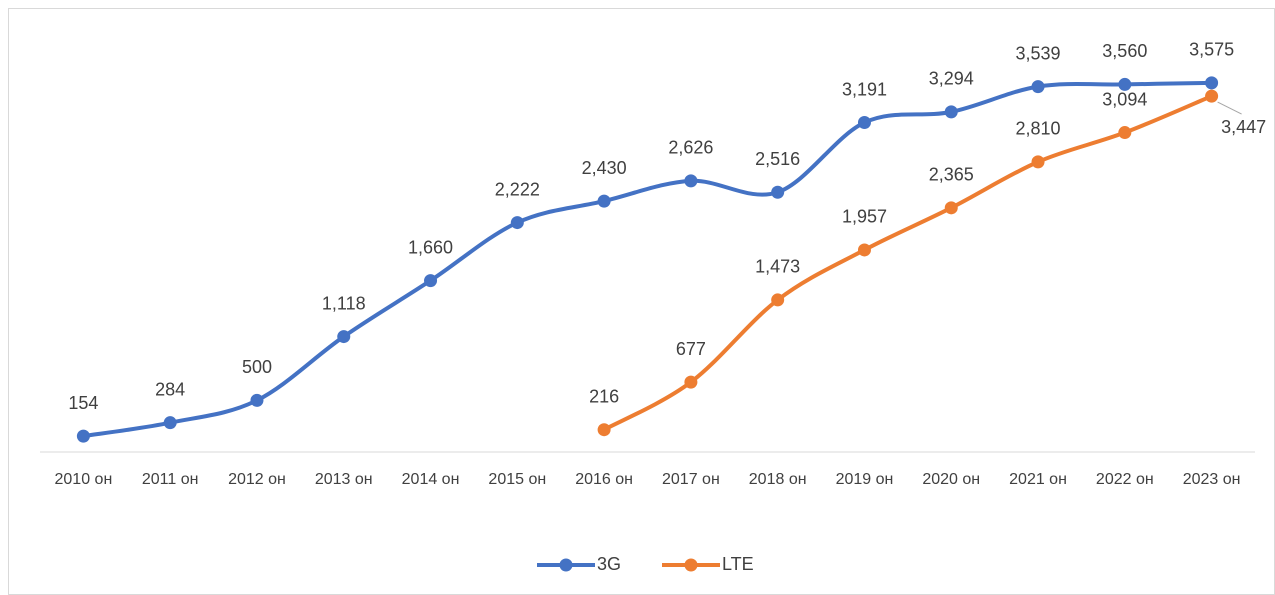  What do you see at coordinates (431, 479) in the screenshot?
I see `x-tick-label: 2014 он` at bounding box center [431, 479].